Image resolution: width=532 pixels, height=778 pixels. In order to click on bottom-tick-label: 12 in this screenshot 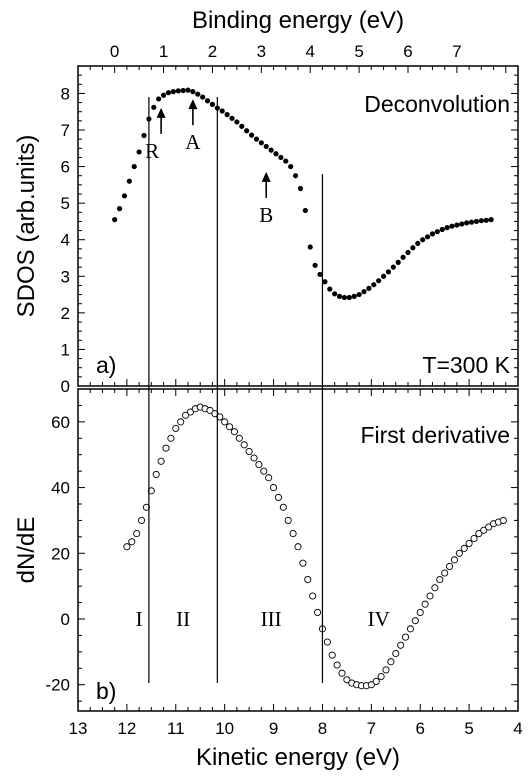, I will do `click(126, 728)`.